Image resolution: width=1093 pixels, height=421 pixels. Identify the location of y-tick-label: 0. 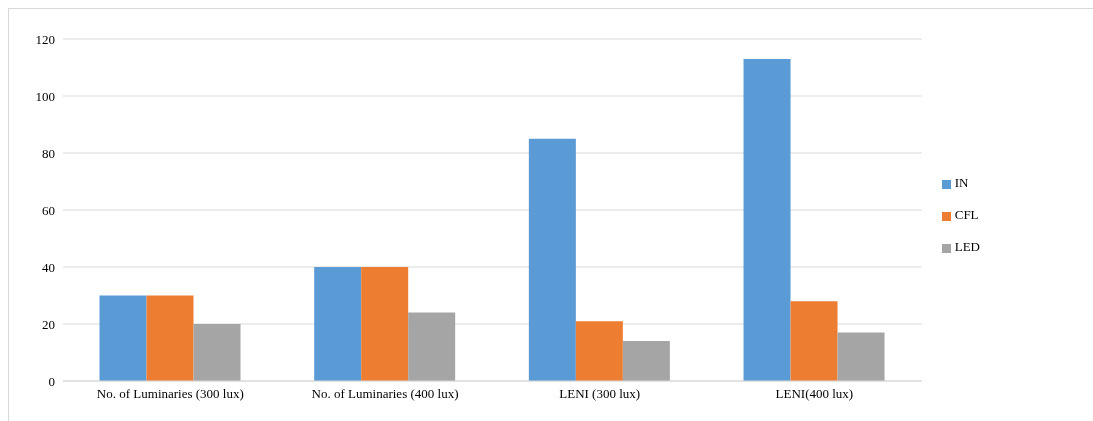
(51, 381).